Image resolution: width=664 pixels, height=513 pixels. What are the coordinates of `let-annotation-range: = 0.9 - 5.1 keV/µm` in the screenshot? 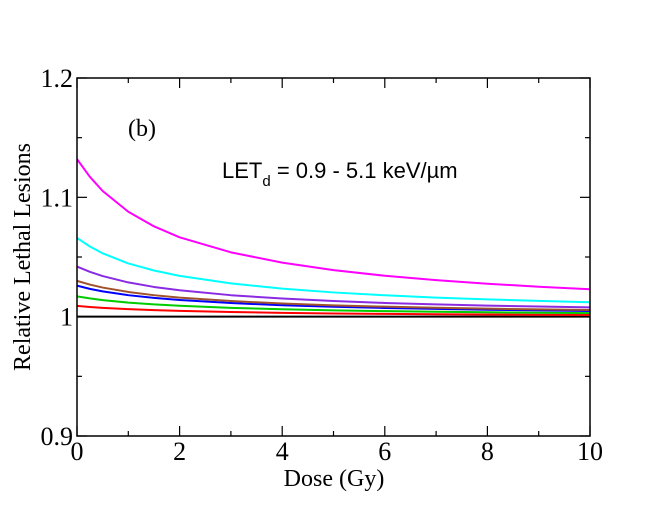 It's located at (364, 170).